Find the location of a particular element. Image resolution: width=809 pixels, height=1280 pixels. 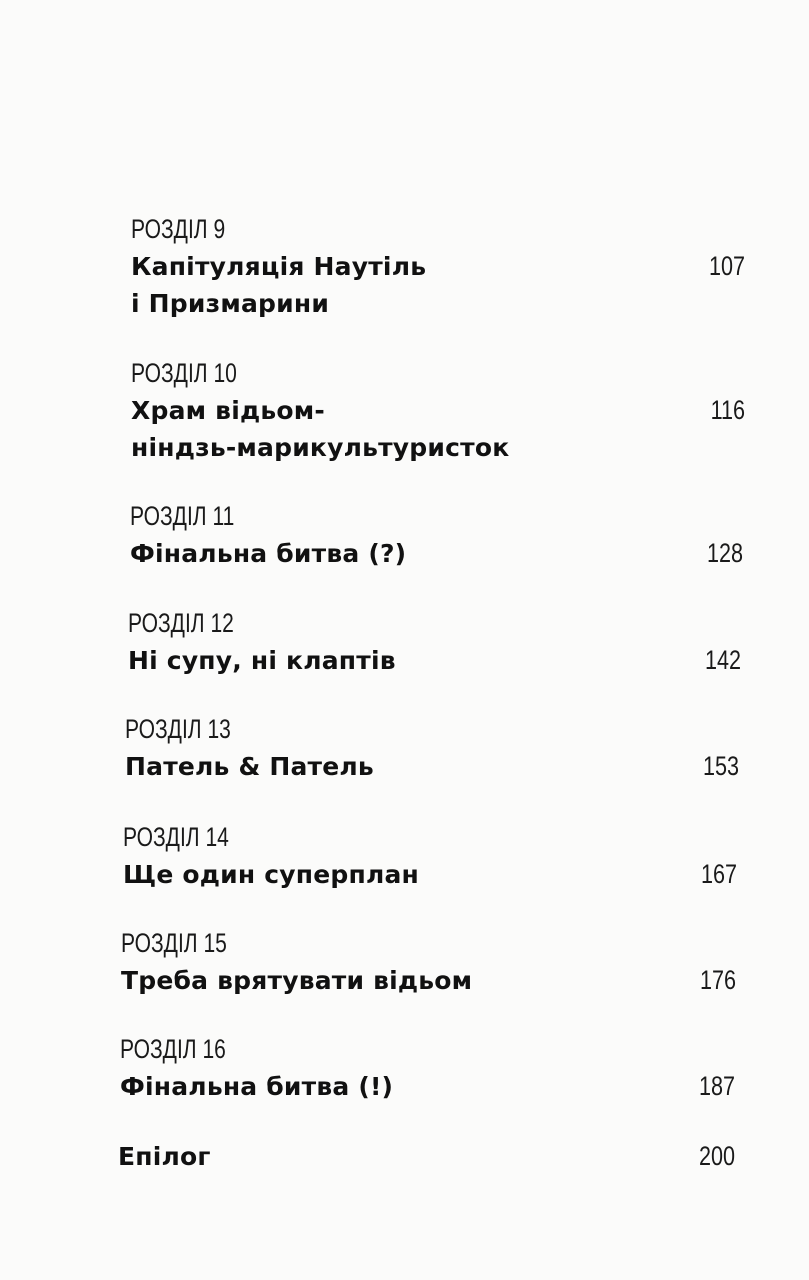

chapter-label: РОЗДІЛ 12 is located at coordinates (181, 623).